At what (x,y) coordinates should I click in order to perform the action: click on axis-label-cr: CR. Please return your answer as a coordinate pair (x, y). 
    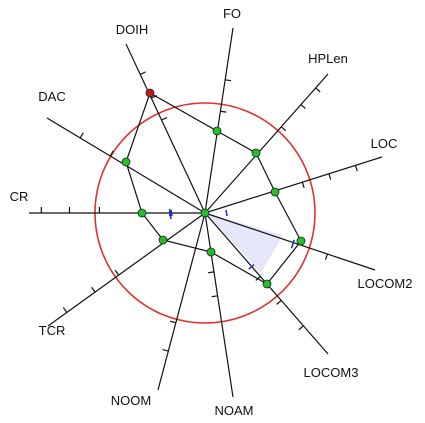
    Looking at the image, I should click on (19, 196).